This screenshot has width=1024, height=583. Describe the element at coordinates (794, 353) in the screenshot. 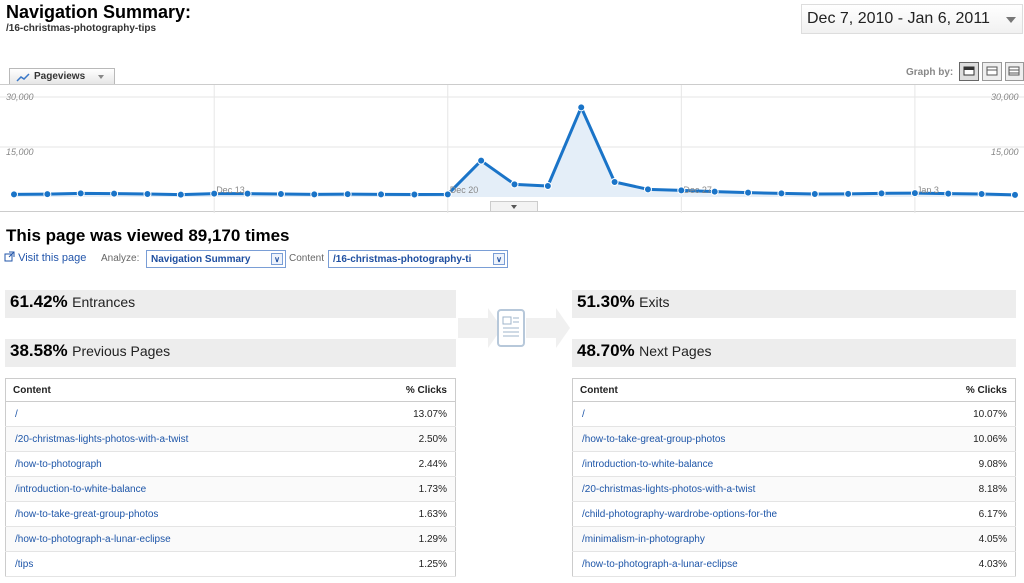

I see `next-pages-stat: 48.70% Next Pages` at that location.